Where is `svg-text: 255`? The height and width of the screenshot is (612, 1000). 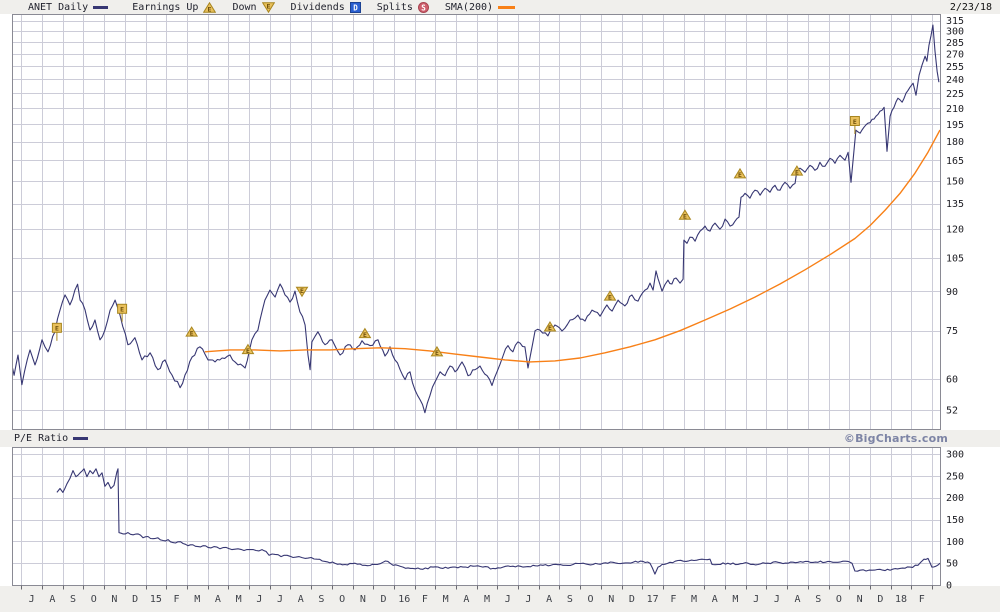
svg-text: 255 is located at coordinates (955, 67).